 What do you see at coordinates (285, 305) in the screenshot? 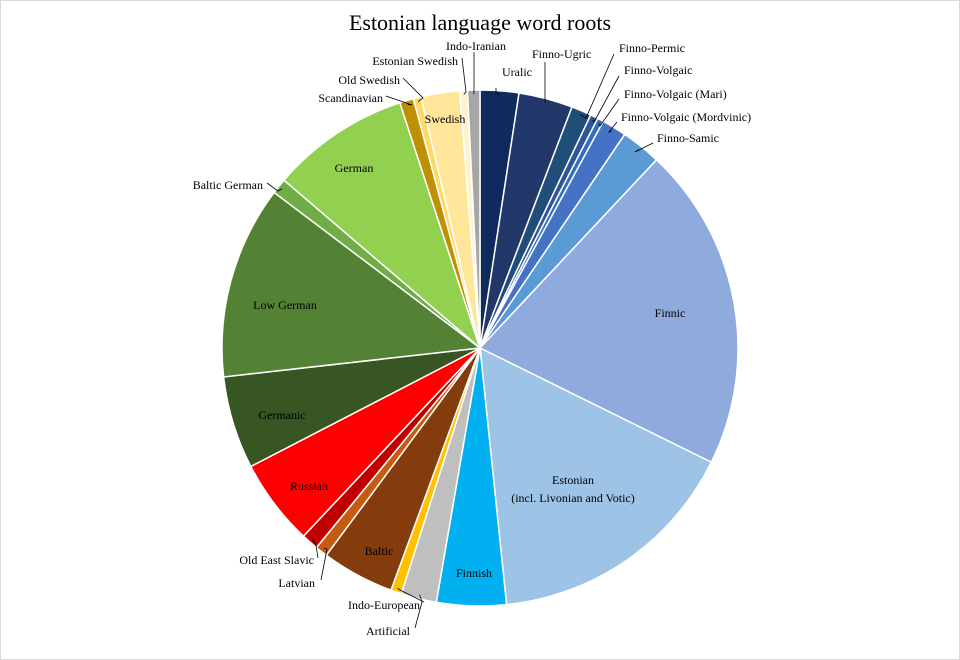
I see `slice-label: Low German` at bounding box center [285, 305].